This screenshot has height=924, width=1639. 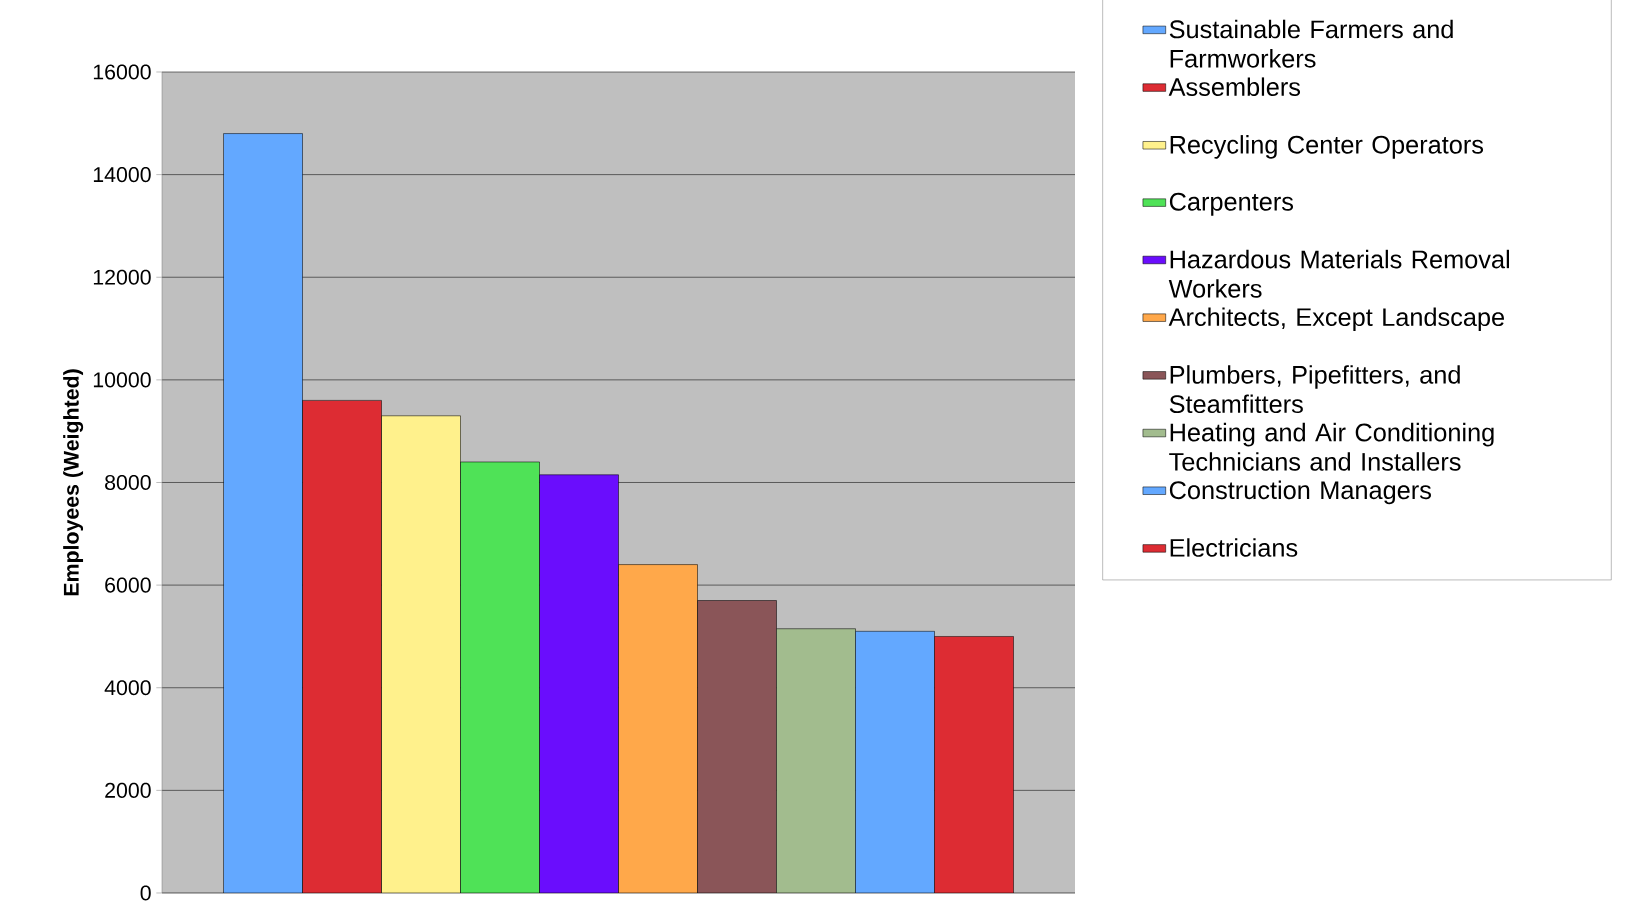 What do you see at coordinates (1234, 86) in the screenshot?
I see `legend-label: Assemblers` at bounding box center [1234, 86].